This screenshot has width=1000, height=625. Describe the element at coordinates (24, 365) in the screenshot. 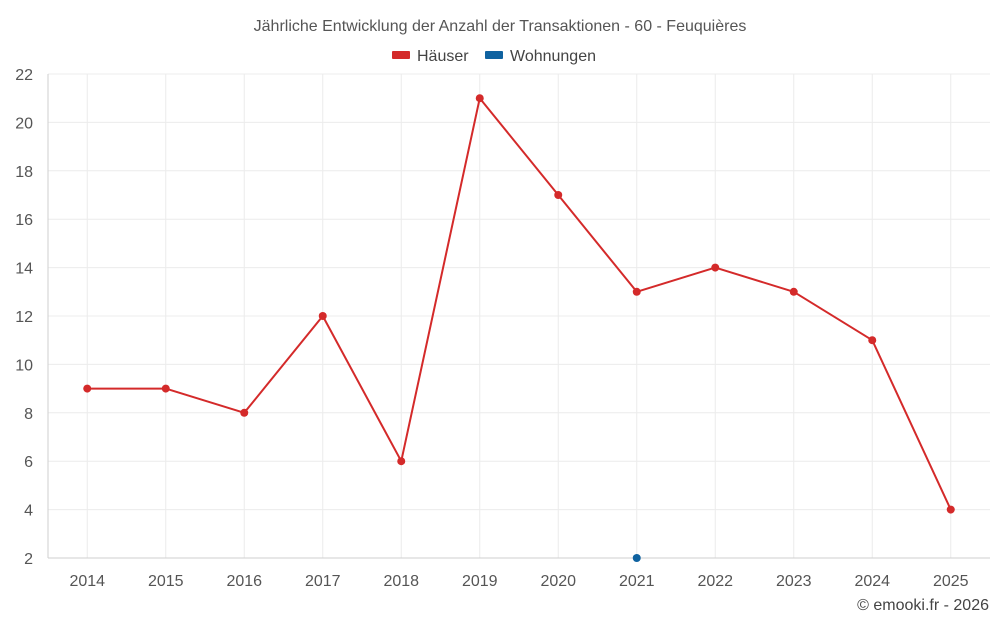

I see `y-tick-label: 10` at that location.